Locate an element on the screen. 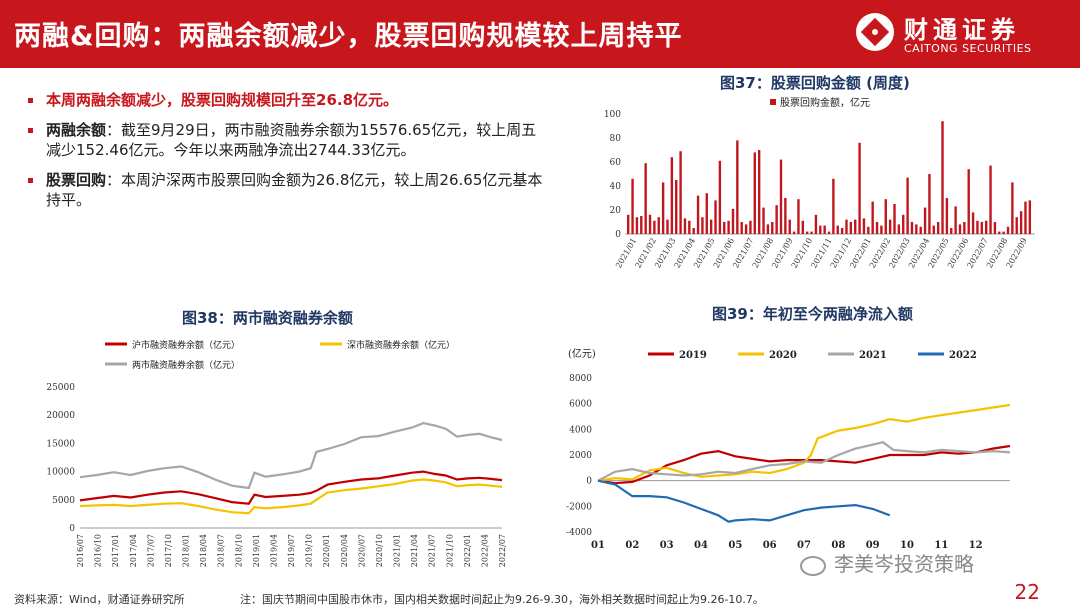 The image size is (1080, 608). company-logo: 财通证券 CAITONG SECURITIES is located at coordinates (956, 34).